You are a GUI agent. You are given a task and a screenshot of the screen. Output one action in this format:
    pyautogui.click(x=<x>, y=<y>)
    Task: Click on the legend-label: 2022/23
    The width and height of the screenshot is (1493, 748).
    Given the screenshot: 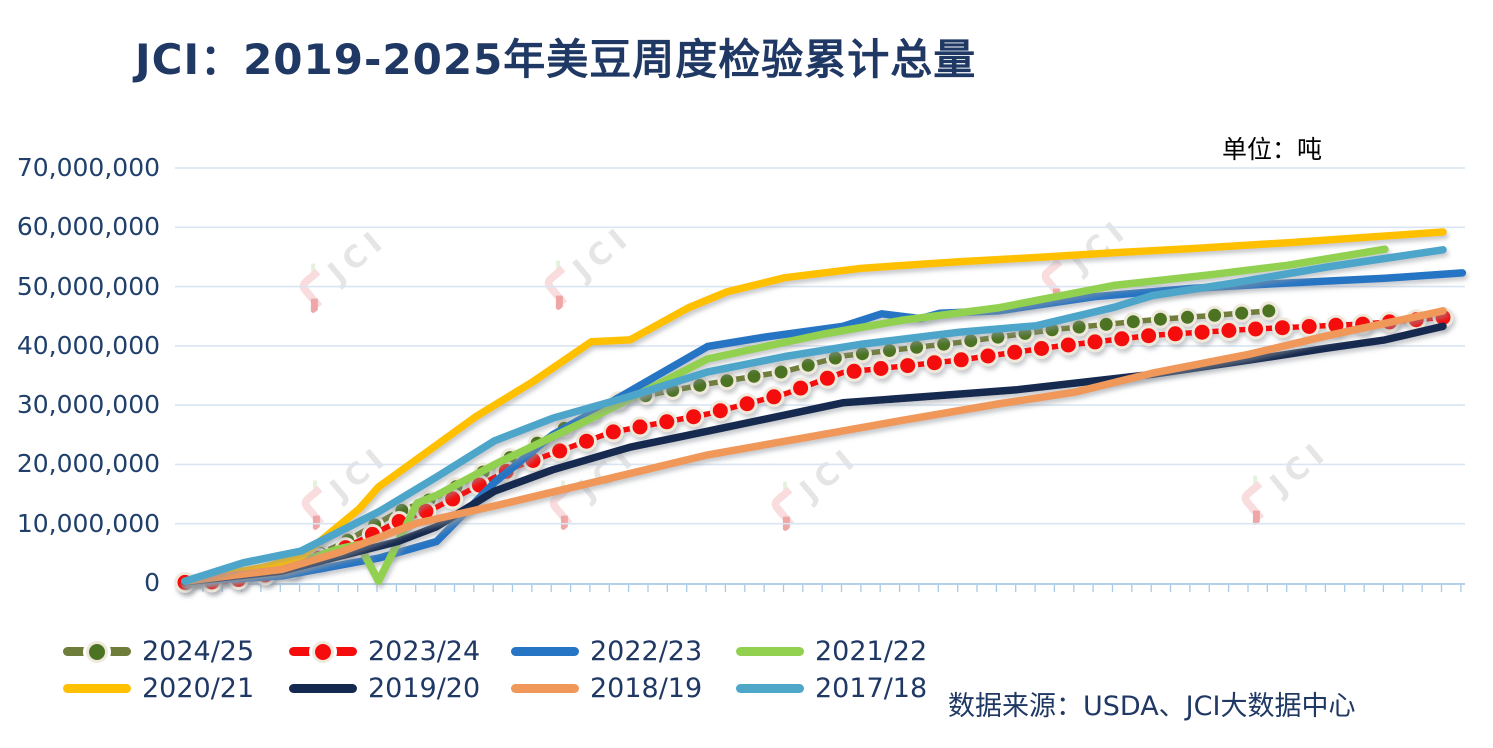 What is the action you would take?
    pyautogui.click(x=646, y=651)
    